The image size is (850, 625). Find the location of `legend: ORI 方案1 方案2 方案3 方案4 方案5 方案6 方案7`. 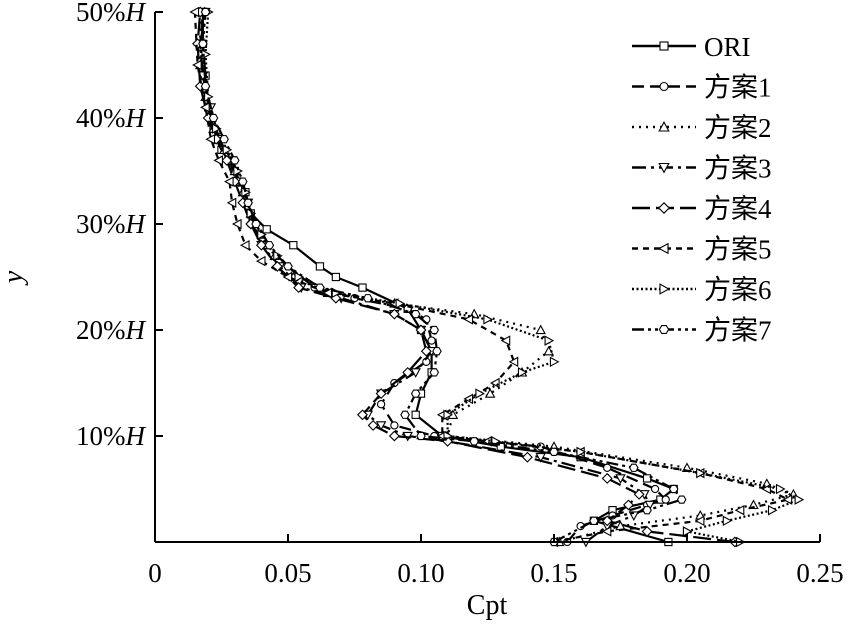

legend: ORI 方案1 方案2 方案3 方案4 方案5 方案6 方案7 is located at coordinates (702, 189).